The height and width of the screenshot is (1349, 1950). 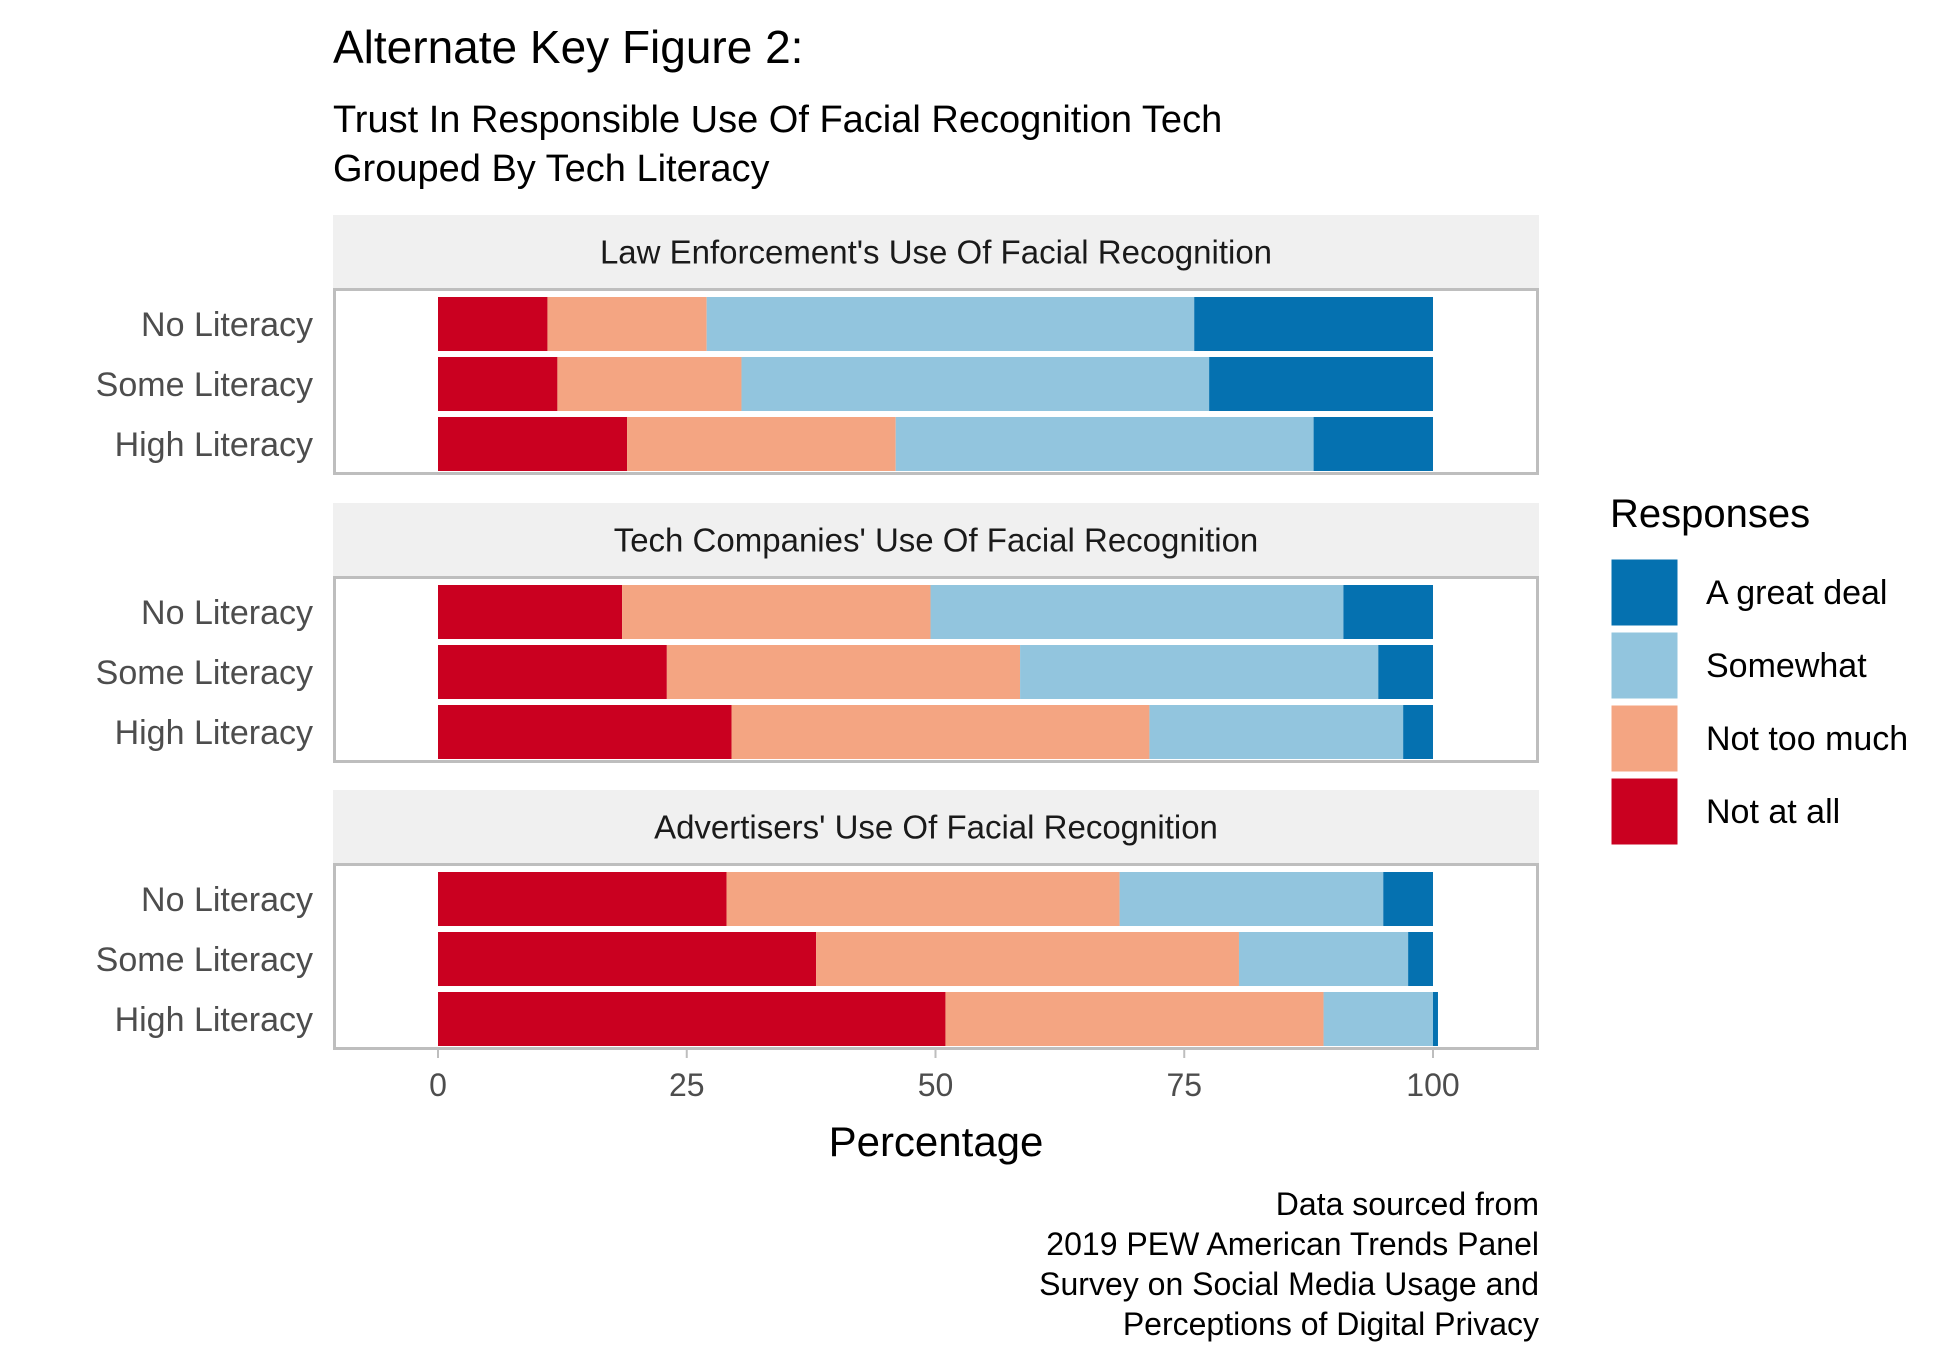 I want to click on legend-swatch-somewhat, so click(x=1644, y=665).